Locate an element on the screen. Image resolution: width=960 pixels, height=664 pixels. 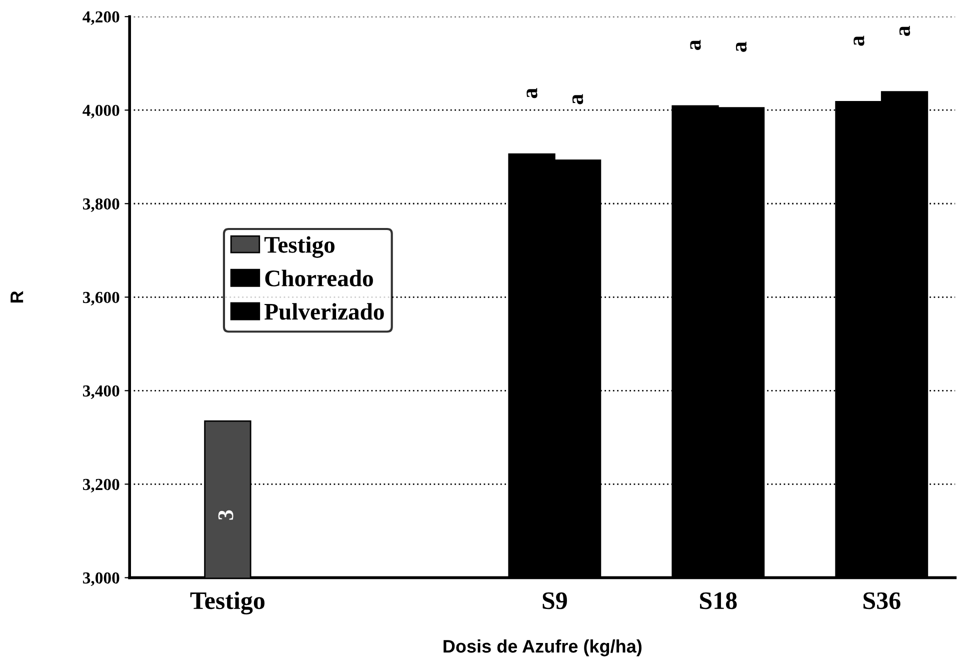
x-tick-label: S9 is located at coordinates (554, 601).